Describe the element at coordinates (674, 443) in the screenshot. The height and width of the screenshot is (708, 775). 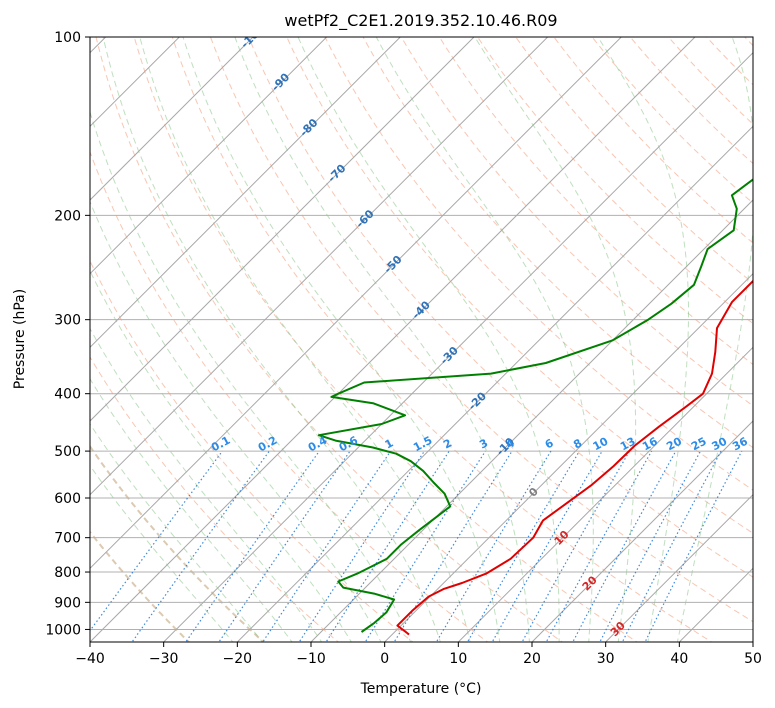
I see `mixing-ratio-label: 20` at that location.